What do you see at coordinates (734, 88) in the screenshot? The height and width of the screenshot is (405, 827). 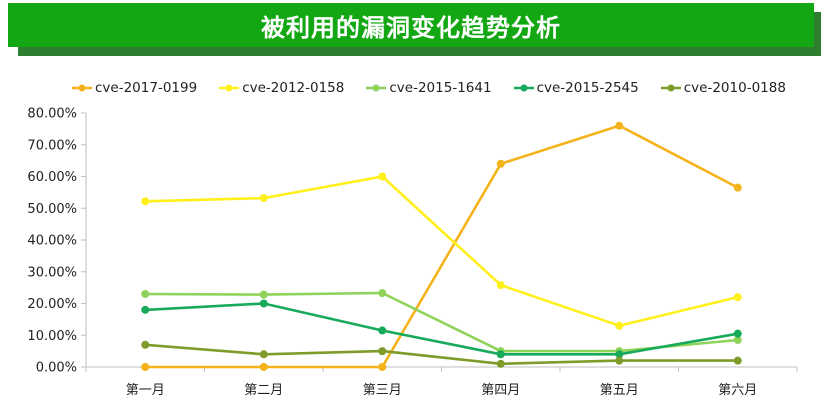 I see `legend-label: cve-2010-0188` at bounding box center [734, 88].